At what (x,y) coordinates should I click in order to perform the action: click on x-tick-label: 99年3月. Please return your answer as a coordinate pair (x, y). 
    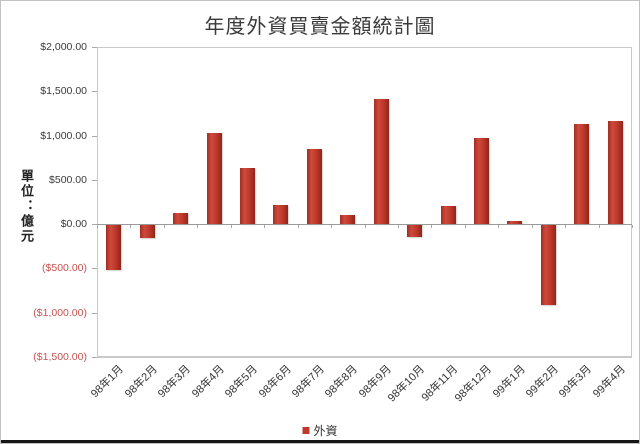
    Looking at the image, I should click on (576, 382).